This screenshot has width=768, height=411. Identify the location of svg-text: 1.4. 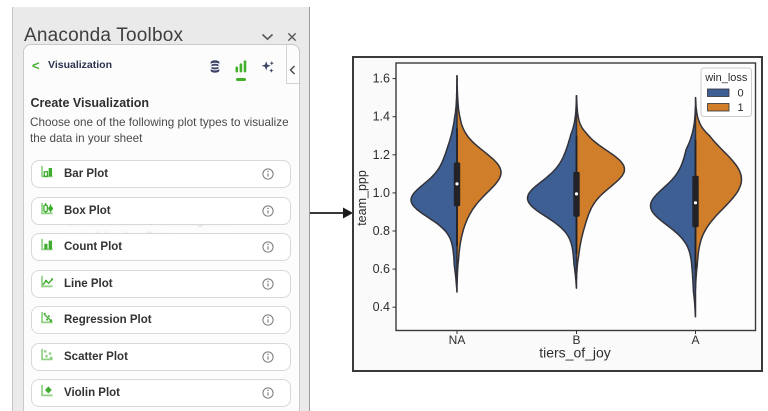
(381, 117).